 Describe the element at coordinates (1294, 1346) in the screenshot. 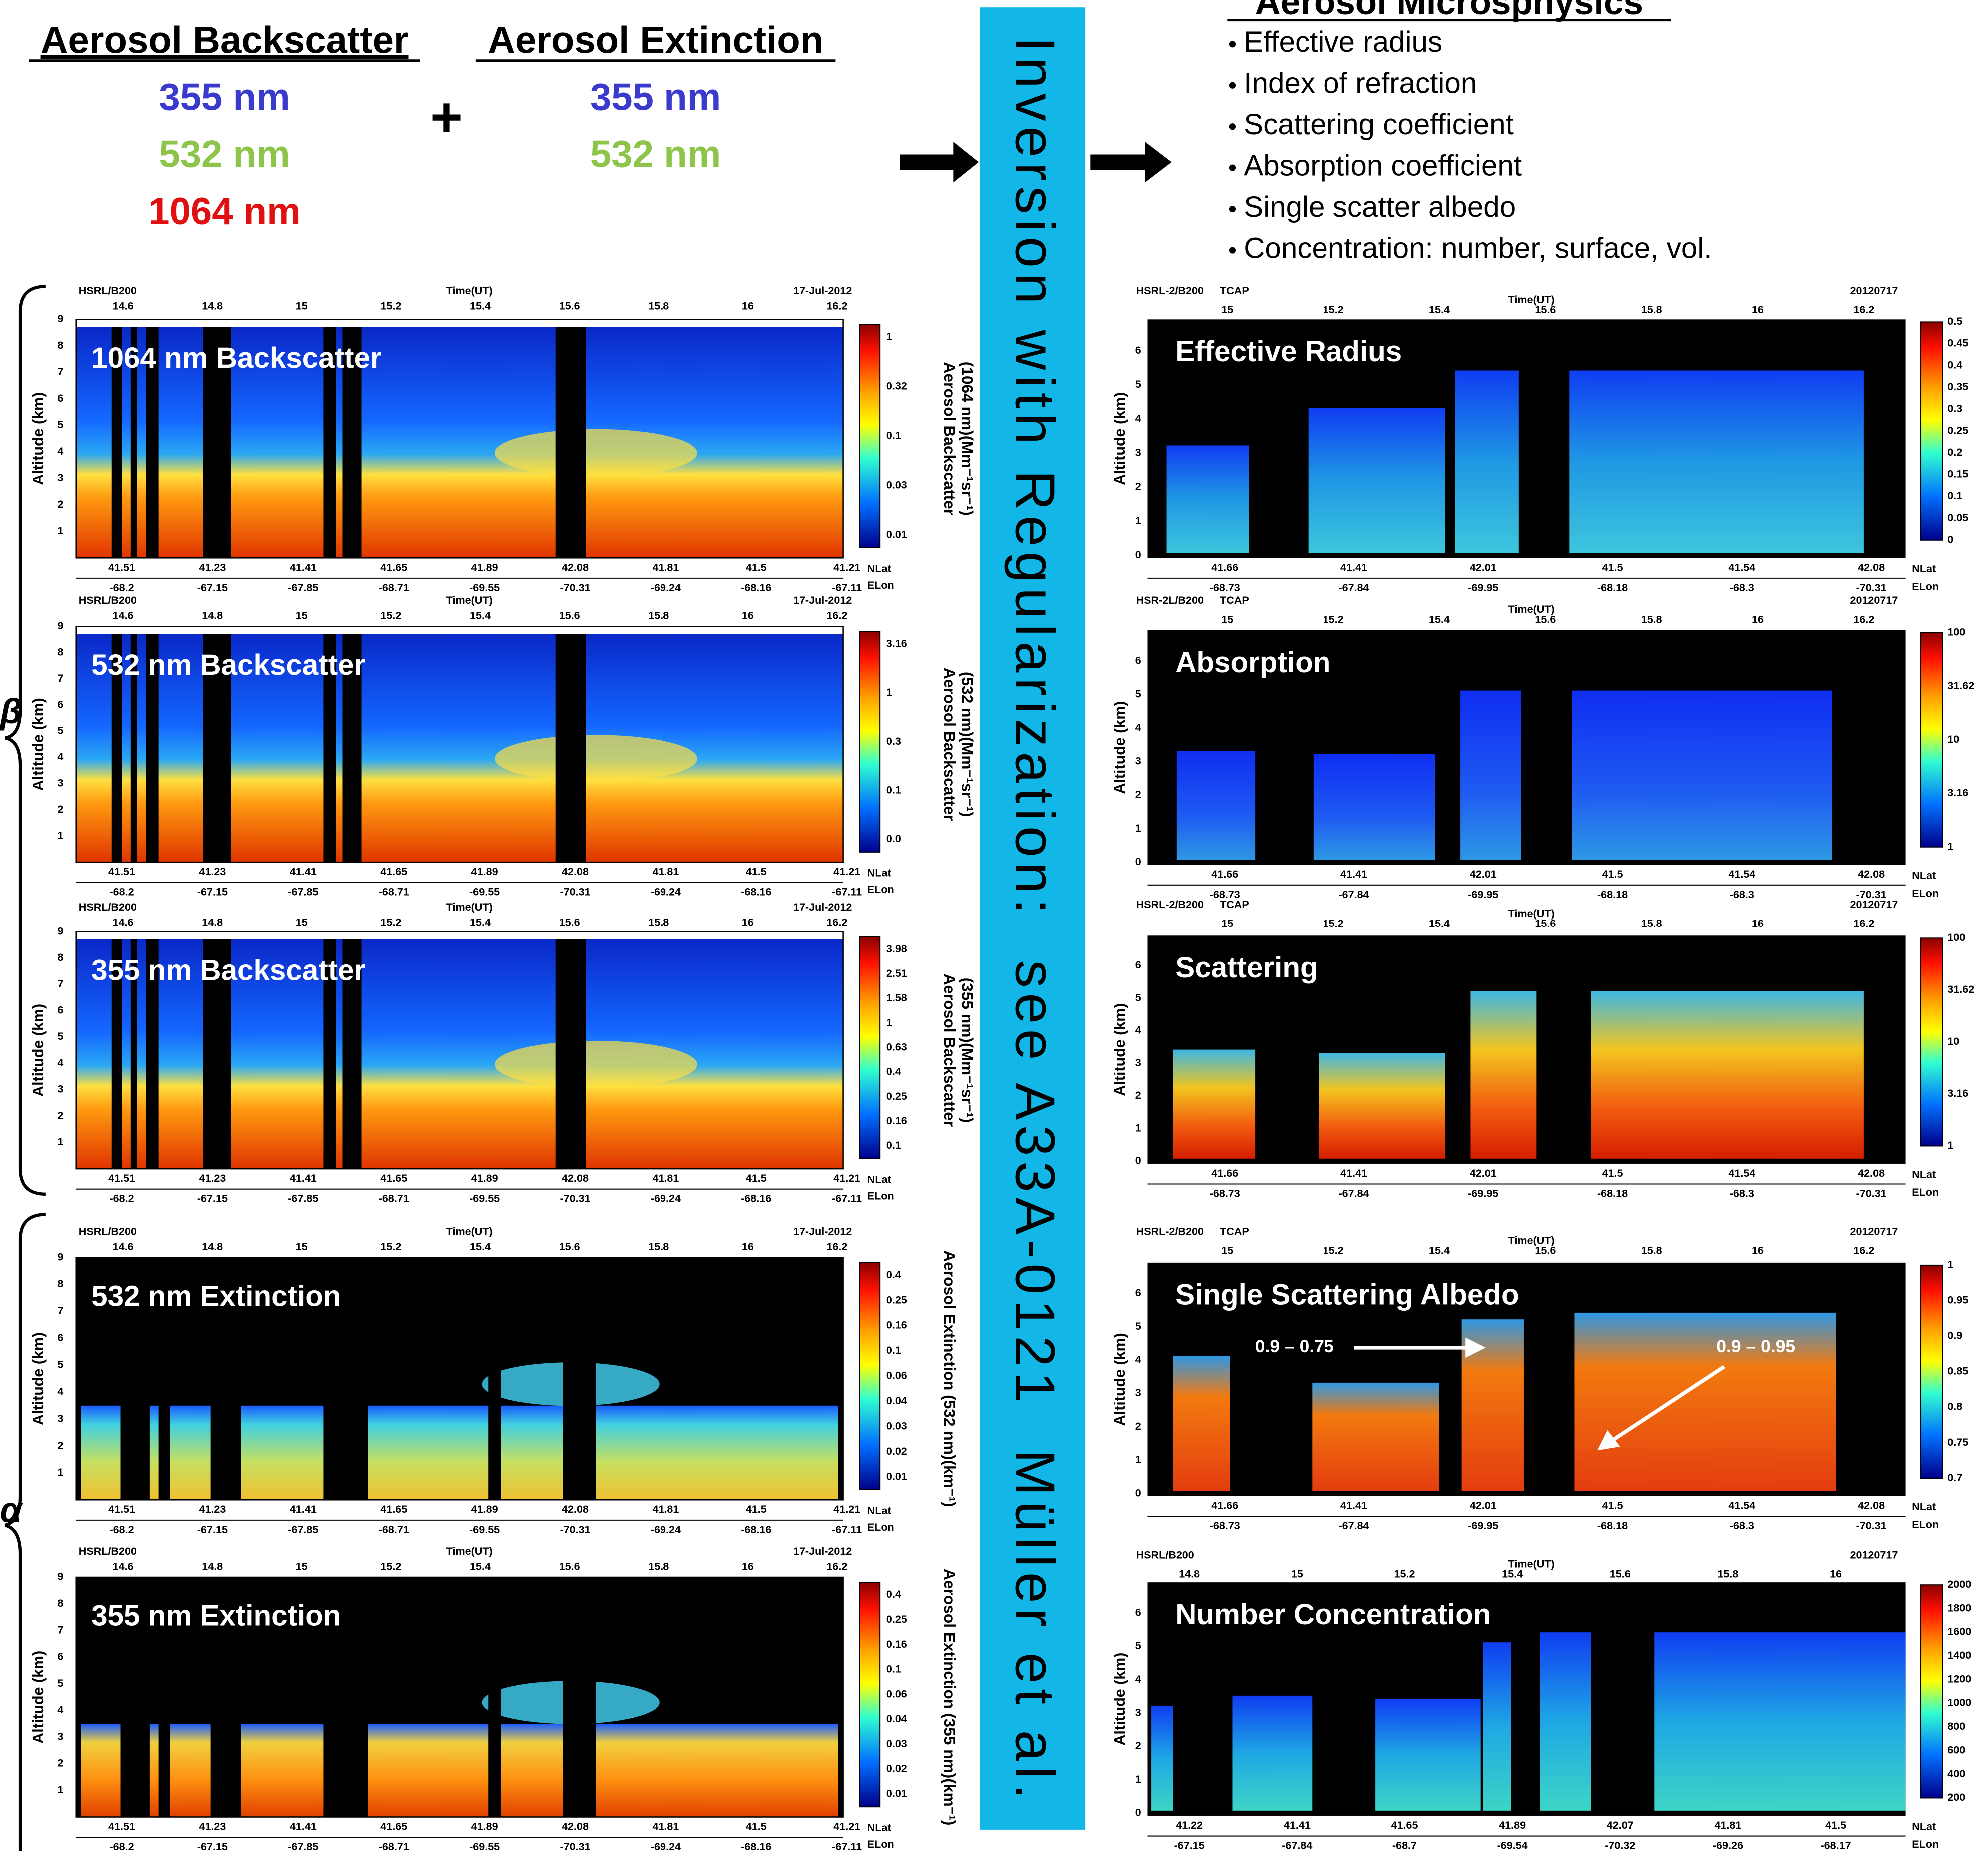

I see `annotation: 0.9 – 0.75` at that location.